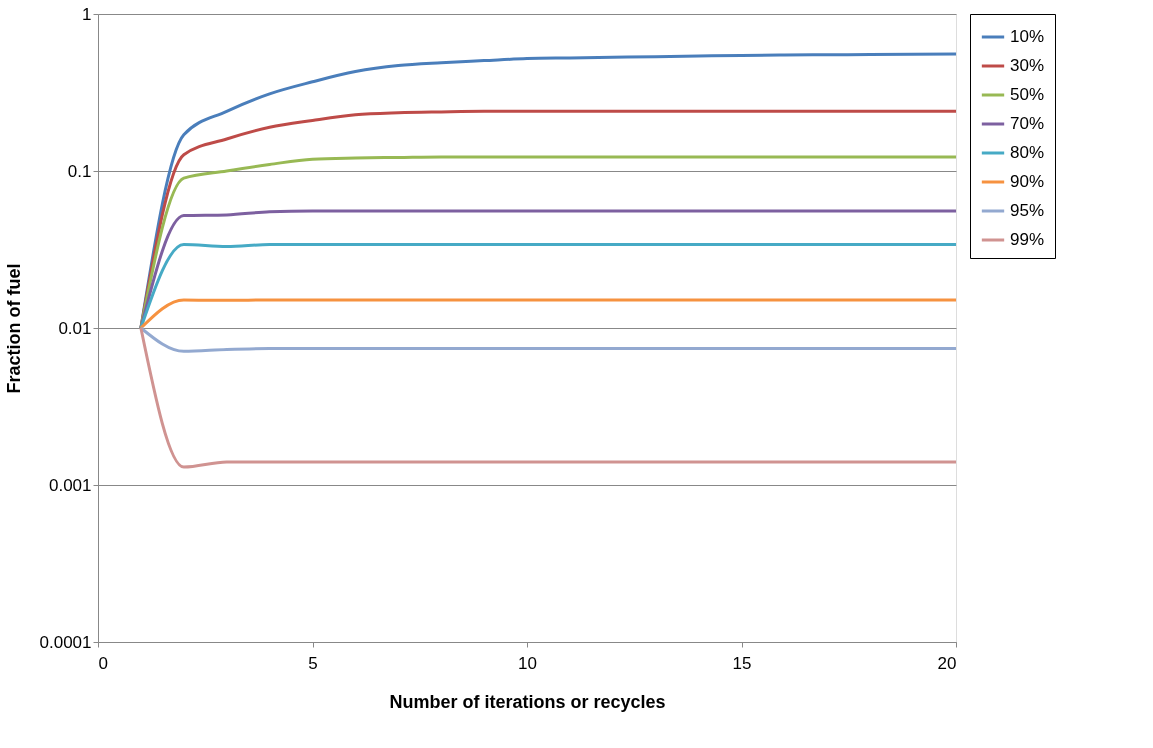  What do you see at coordinates (1027, 181) in the screenshot?
I see `legend-label: 90%` at bounding box center [1027, 181].